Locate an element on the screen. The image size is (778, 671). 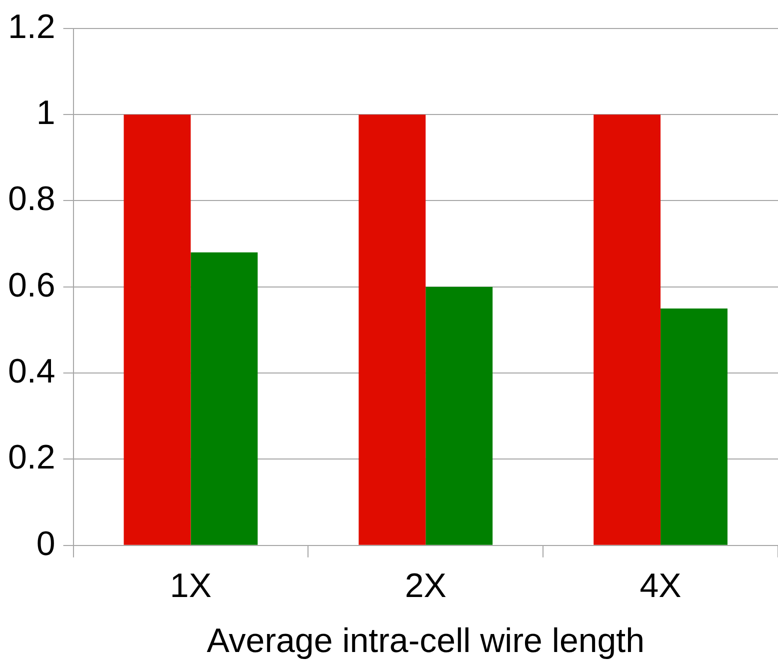
y-tick-label: 1.2 is located at coordinates (32, 27).